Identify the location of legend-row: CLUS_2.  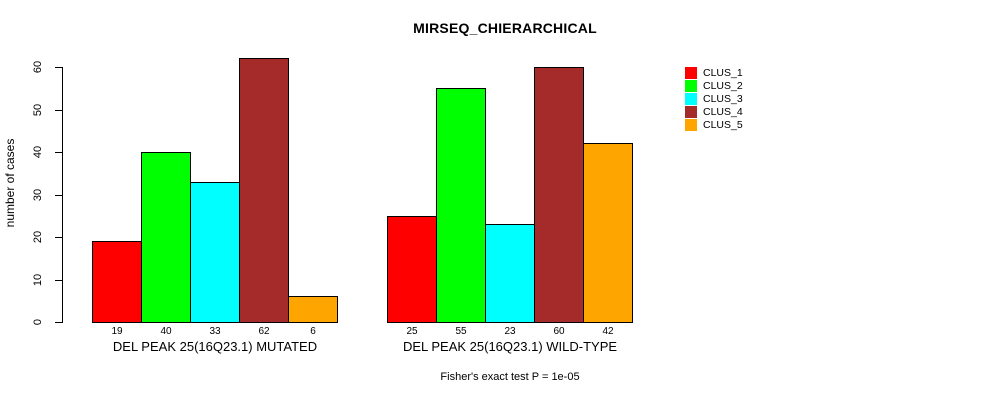
(714, 85).